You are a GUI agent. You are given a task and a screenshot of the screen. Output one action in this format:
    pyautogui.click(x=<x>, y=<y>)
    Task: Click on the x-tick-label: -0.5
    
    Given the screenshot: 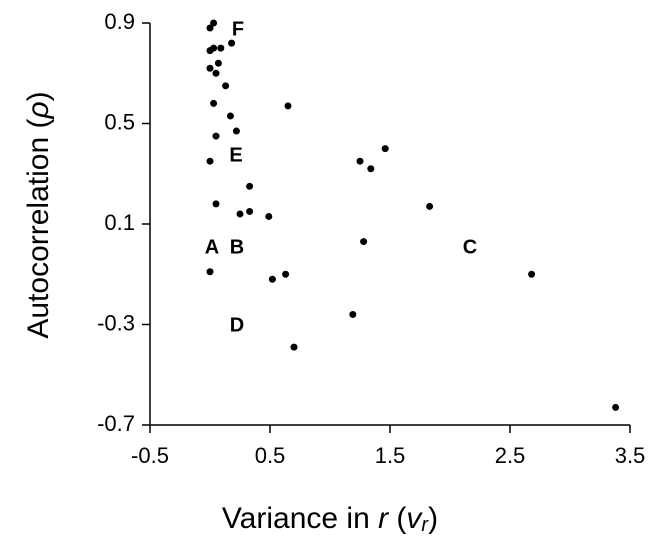 What is the action you would take?
    pyautogui.click(x=150, y=455)
    